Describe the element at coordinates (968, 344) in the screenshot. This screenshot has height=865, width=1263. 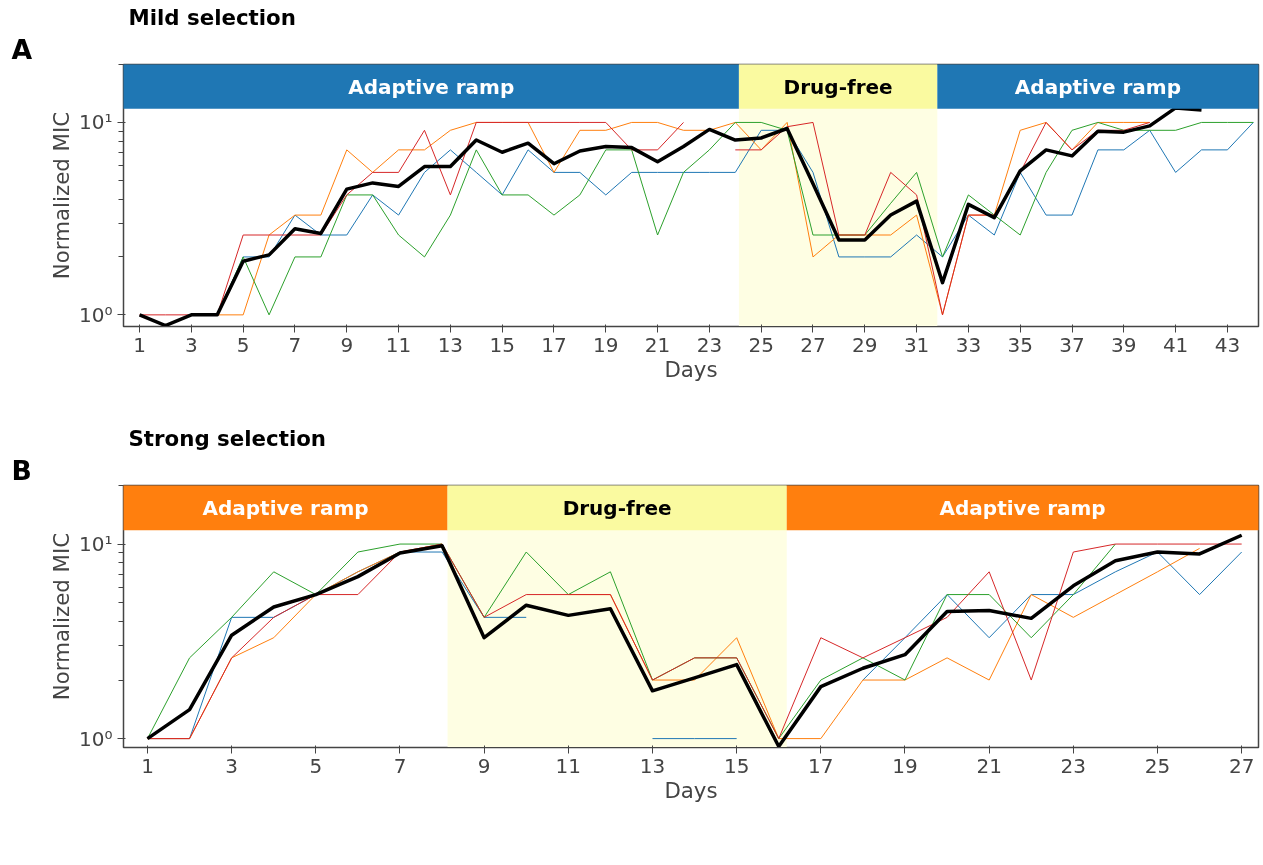
I see `x-tick-label: 33` at that location.